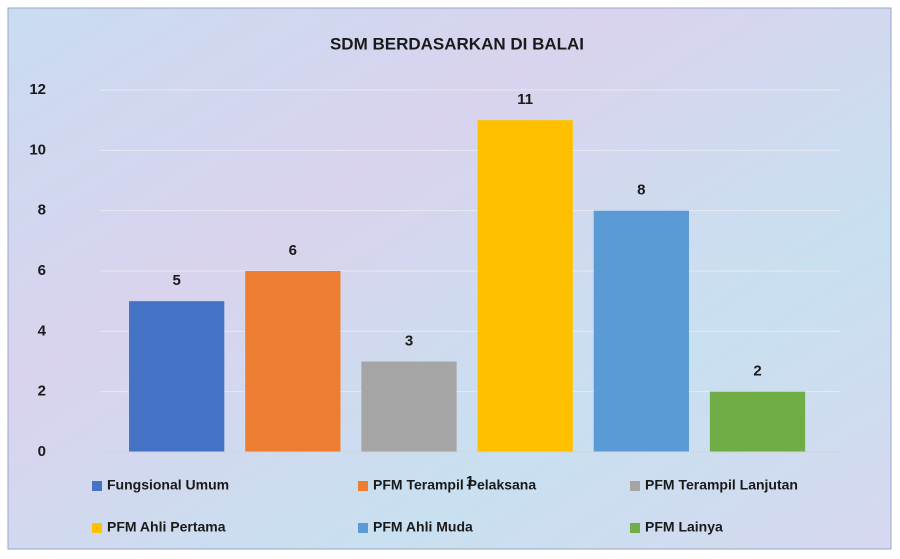 The image size is (900, 559). Describe the element at coordinates (757, 371) in the screenshot. I see `value-label: 2` at that location.